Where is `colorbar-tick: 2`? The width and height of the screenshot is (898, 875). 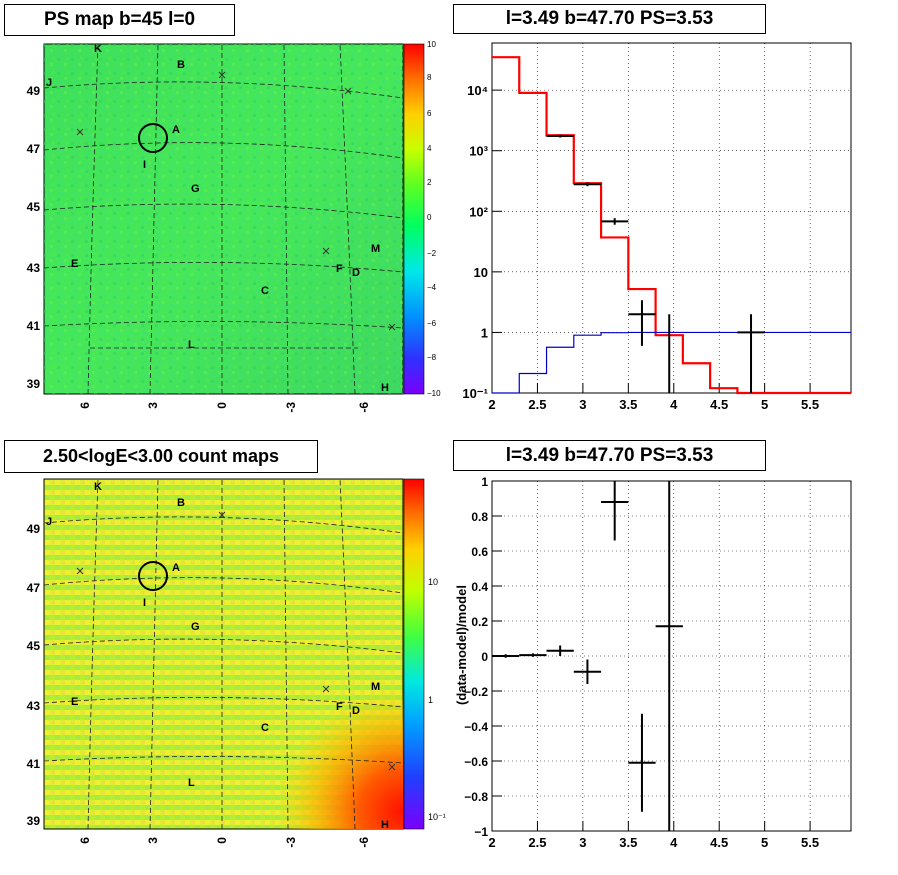 colorbar-tick: 2 is located at coordinates (429, 182).